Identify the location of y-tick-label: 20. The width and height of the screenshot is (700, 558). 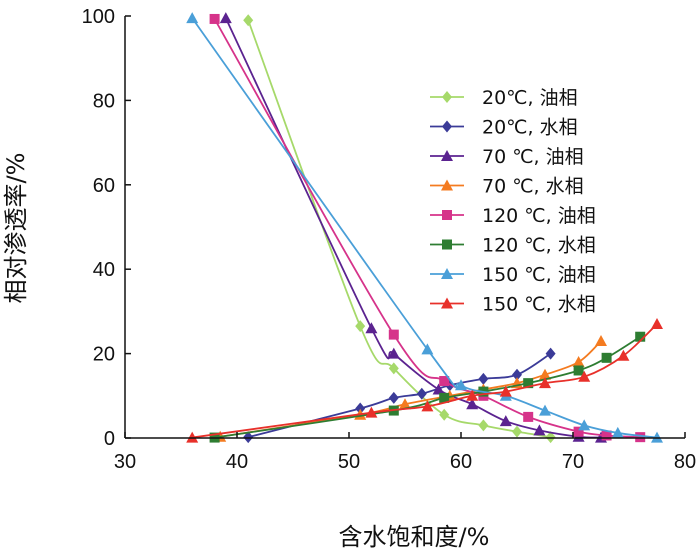
(104, 355).